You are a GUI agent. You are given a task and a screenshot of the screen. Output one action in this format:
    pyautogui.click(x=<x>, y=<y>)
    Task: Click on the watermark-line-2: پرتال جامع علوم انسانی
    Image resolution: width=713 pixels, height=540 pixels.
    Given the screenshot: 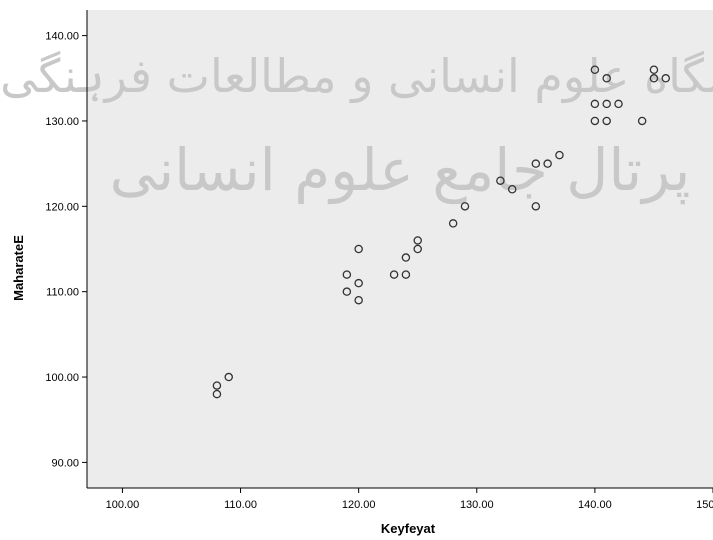 What is the action you would take?
    pyautogui.click(x=400, y=170)
    